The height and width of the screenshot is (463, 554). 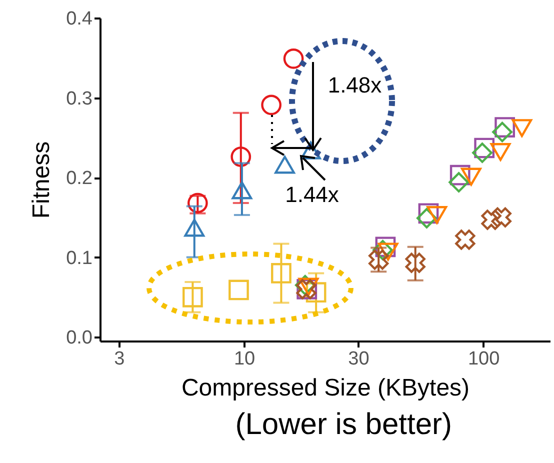 What do you see at coordinates (79, 99) in the screenshot?
I see `y-tick-label: 0.3` at bounding box center [79, 99].